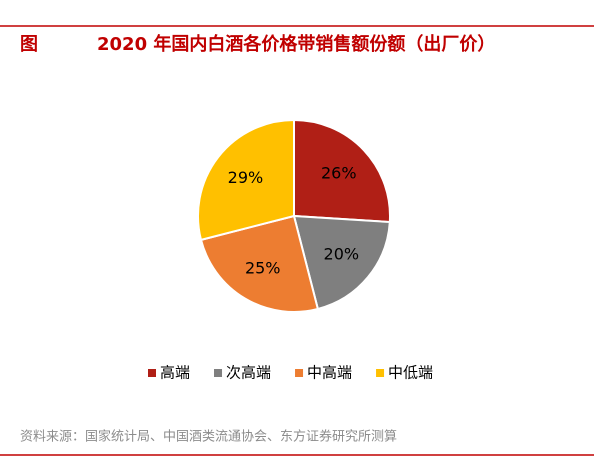 This screenshot has width=594, height=471. Describe the element at coordinates (248, 373) in the screenshot. I see `legend-label: 次高端` at that location.